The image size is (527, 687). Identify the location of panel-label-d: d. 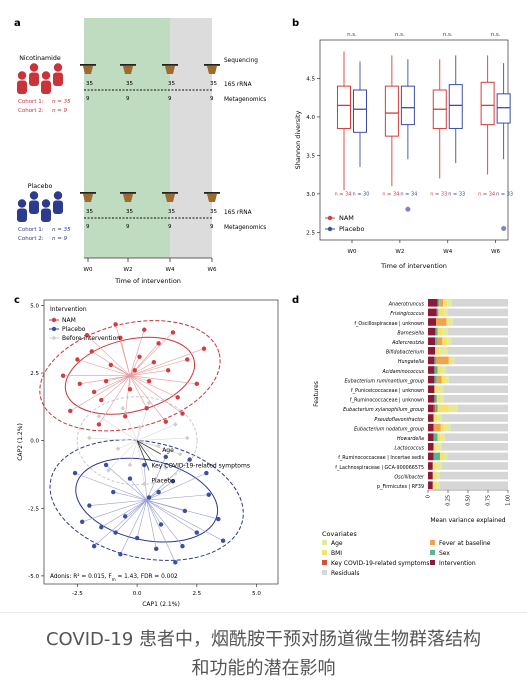
(295, 300).